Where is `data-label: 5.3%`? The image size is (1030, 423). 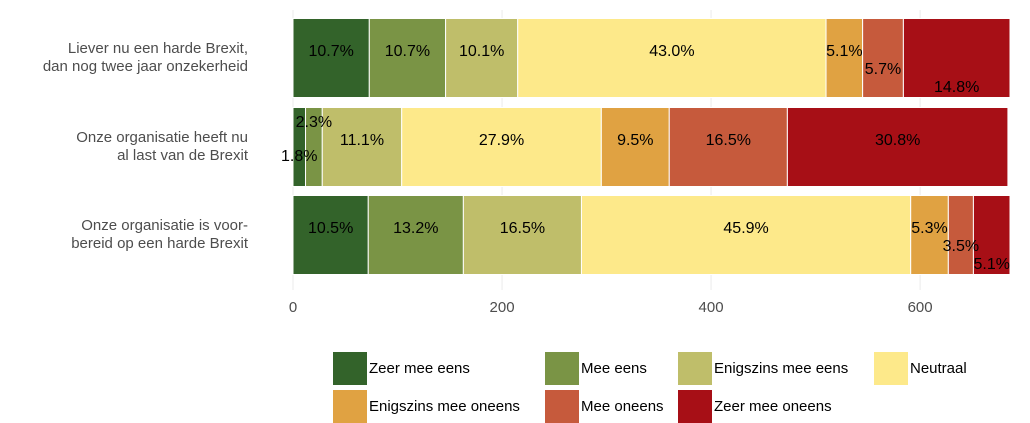
data-label: 5.3% is located at coordinates (929, 228).